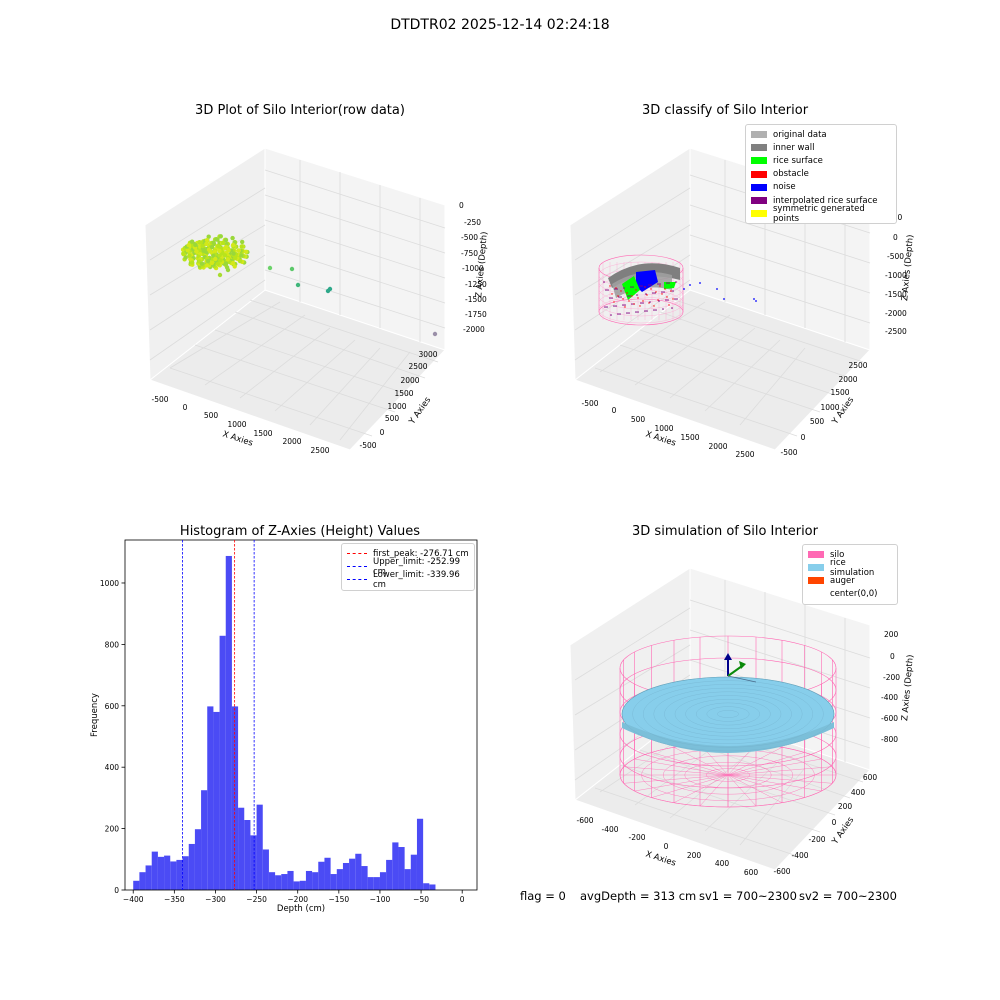 The width and height of the screenshot is (1000, 1000). What do you see at coordinates (816, 594) in the screenshot?
I see `simulation-legend-swatch` at bounding box center [816, 594].